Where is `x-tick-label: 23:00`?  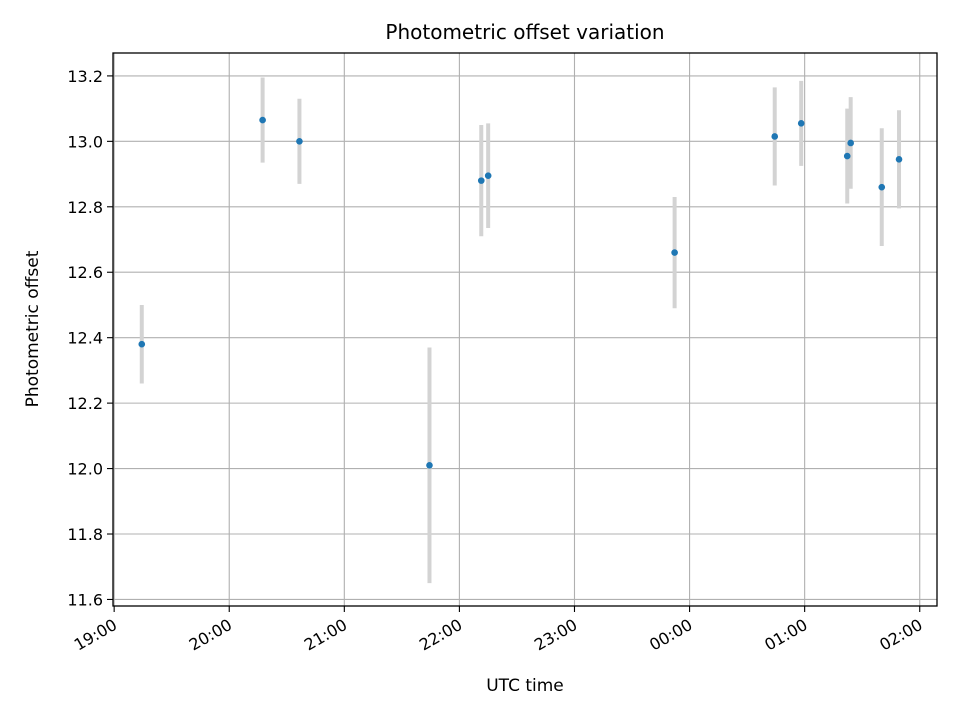
x-tick-label: 23:00 is located at coordinates (555, 635).